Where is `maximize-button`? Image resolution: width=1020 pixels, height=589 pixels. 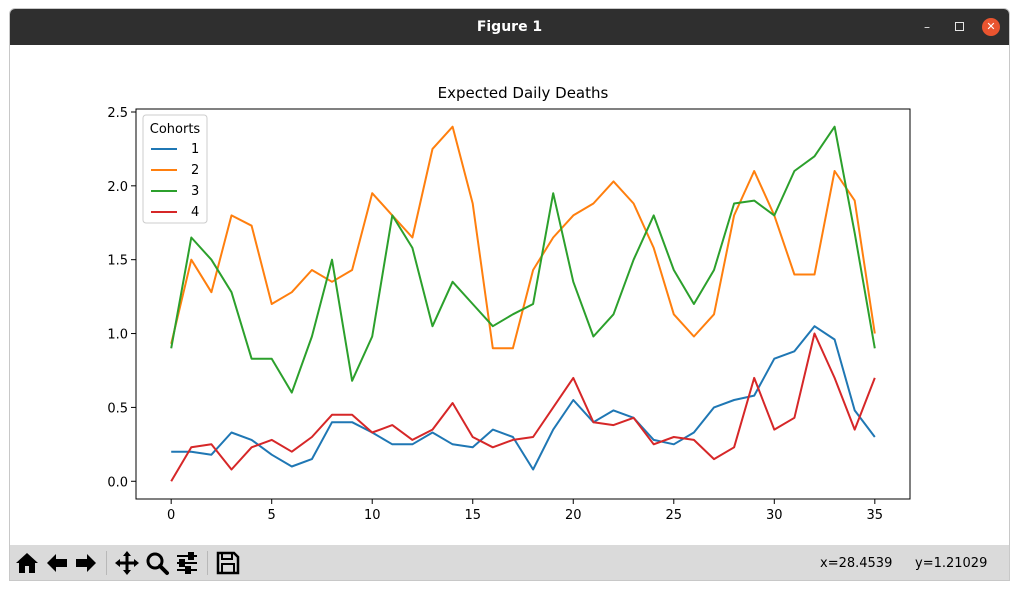 maximize-button is located at coordinates (959, 27).